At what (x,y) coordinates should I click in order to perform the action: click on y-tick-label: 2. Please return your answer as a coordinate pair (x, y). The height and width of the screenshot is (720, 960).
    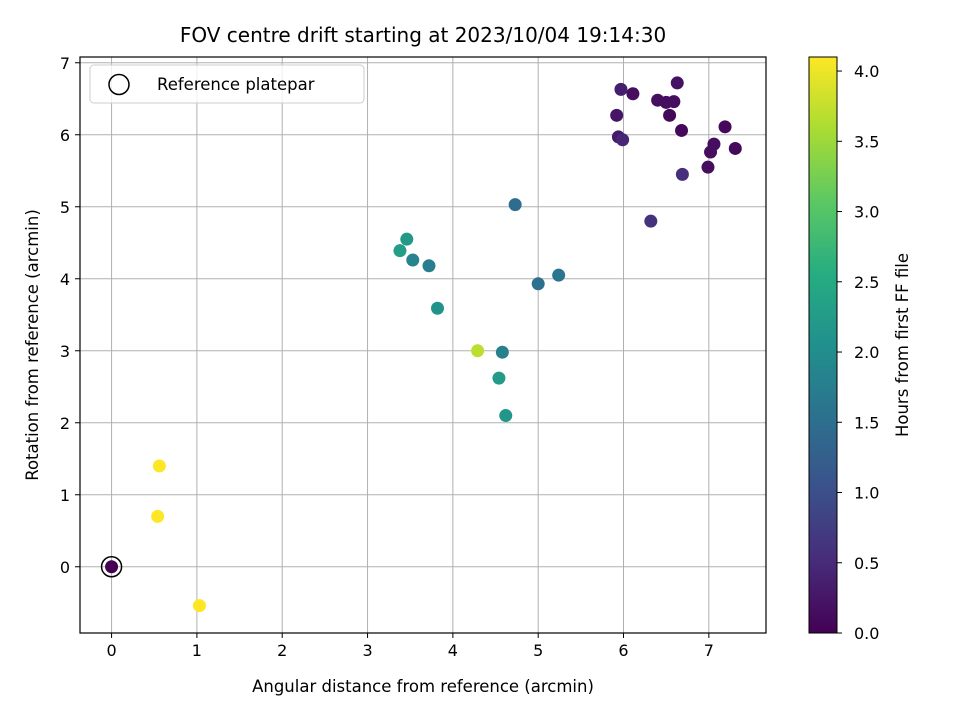
    Looking at the image, I should click on (65, 423).